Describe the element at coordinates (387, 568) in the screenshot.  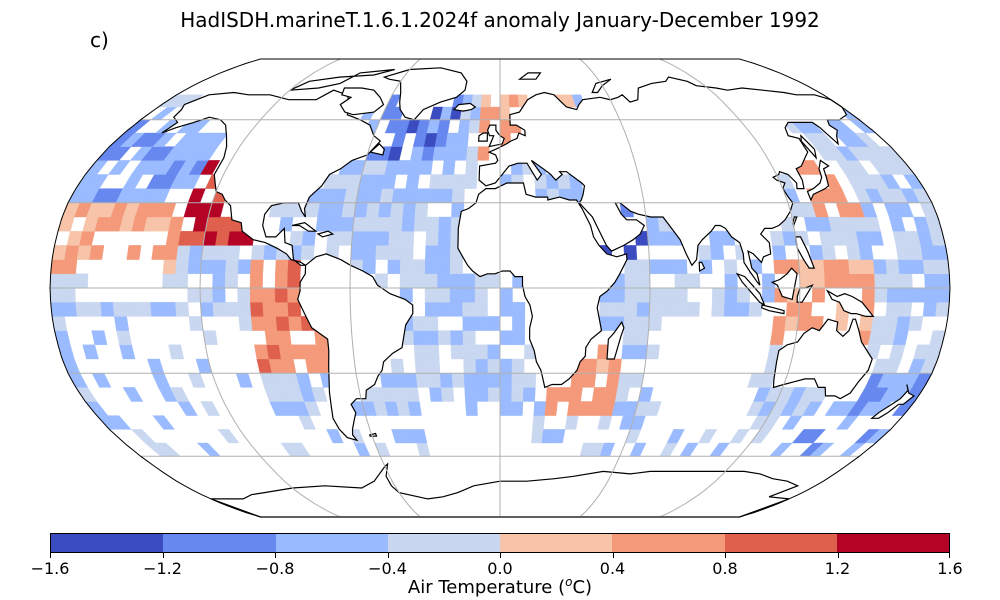
I see `colorbar-tick-label: −0.4` at that location.